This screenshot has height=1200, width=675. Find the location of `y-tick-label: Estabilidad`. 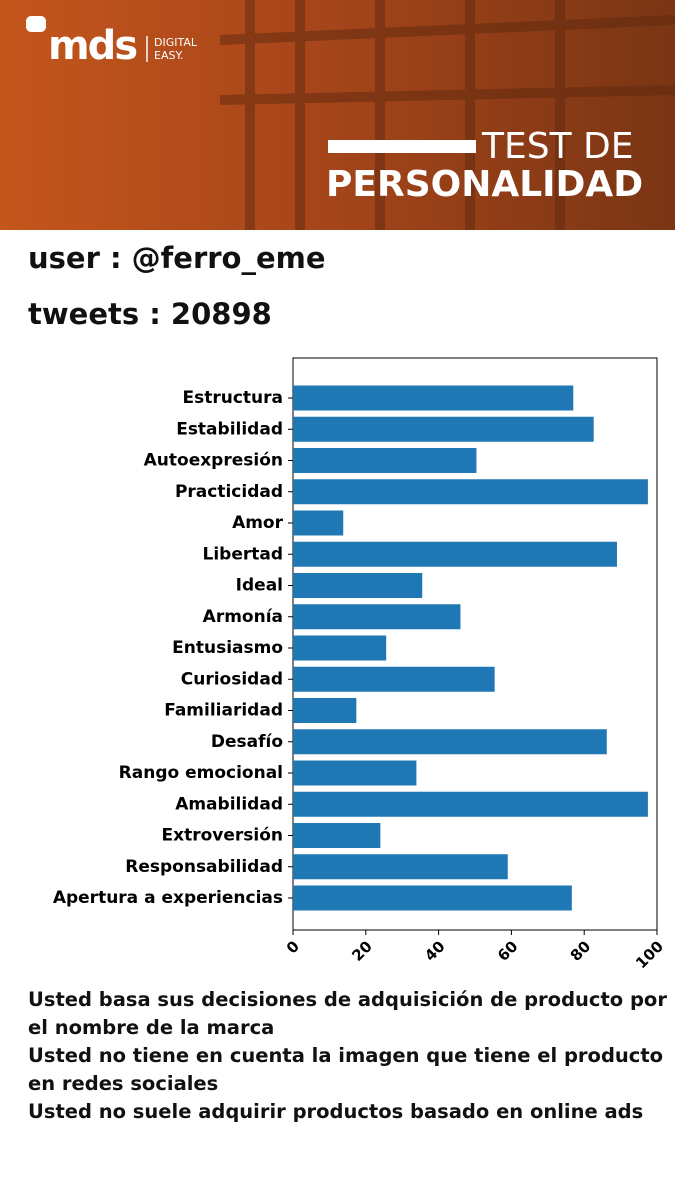

y-tick-label: Estabilidad is located at coordinates (229, 429).